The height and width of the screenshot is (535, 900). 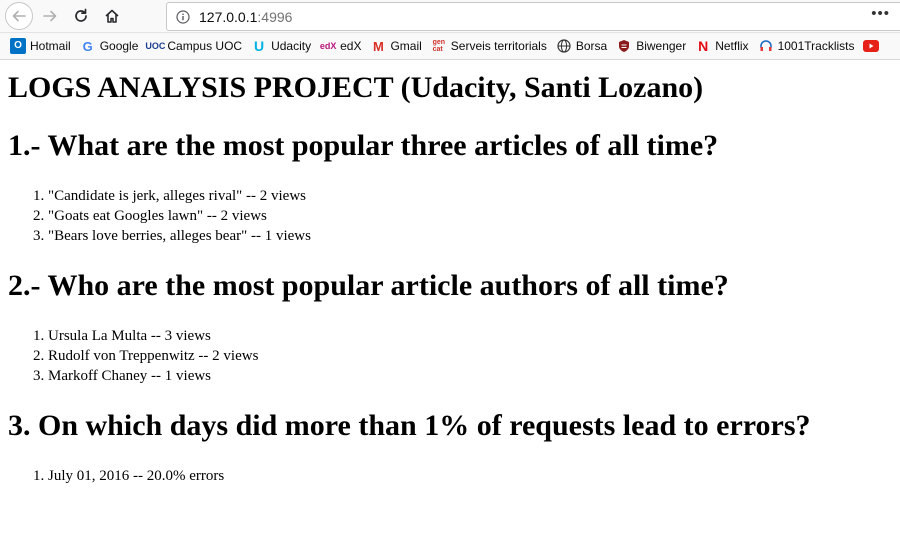 I want to click on site-info-icon, so click(x=183, y=16).